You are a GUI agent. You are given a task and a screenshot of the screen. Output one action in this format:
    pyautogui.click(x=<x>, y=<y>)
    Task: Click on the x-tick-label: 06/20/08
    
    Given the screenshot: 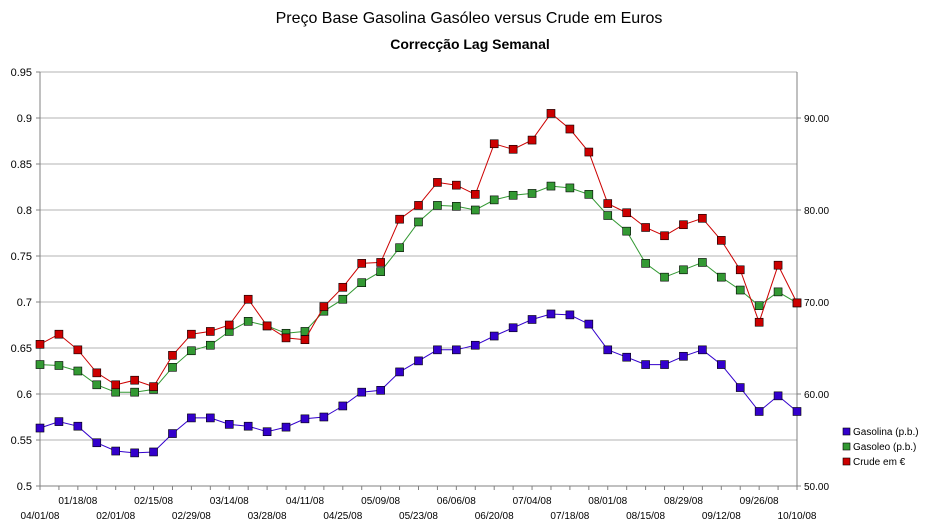 What is the action you would take?
    pyautogui.click(x=494, y=516)
    